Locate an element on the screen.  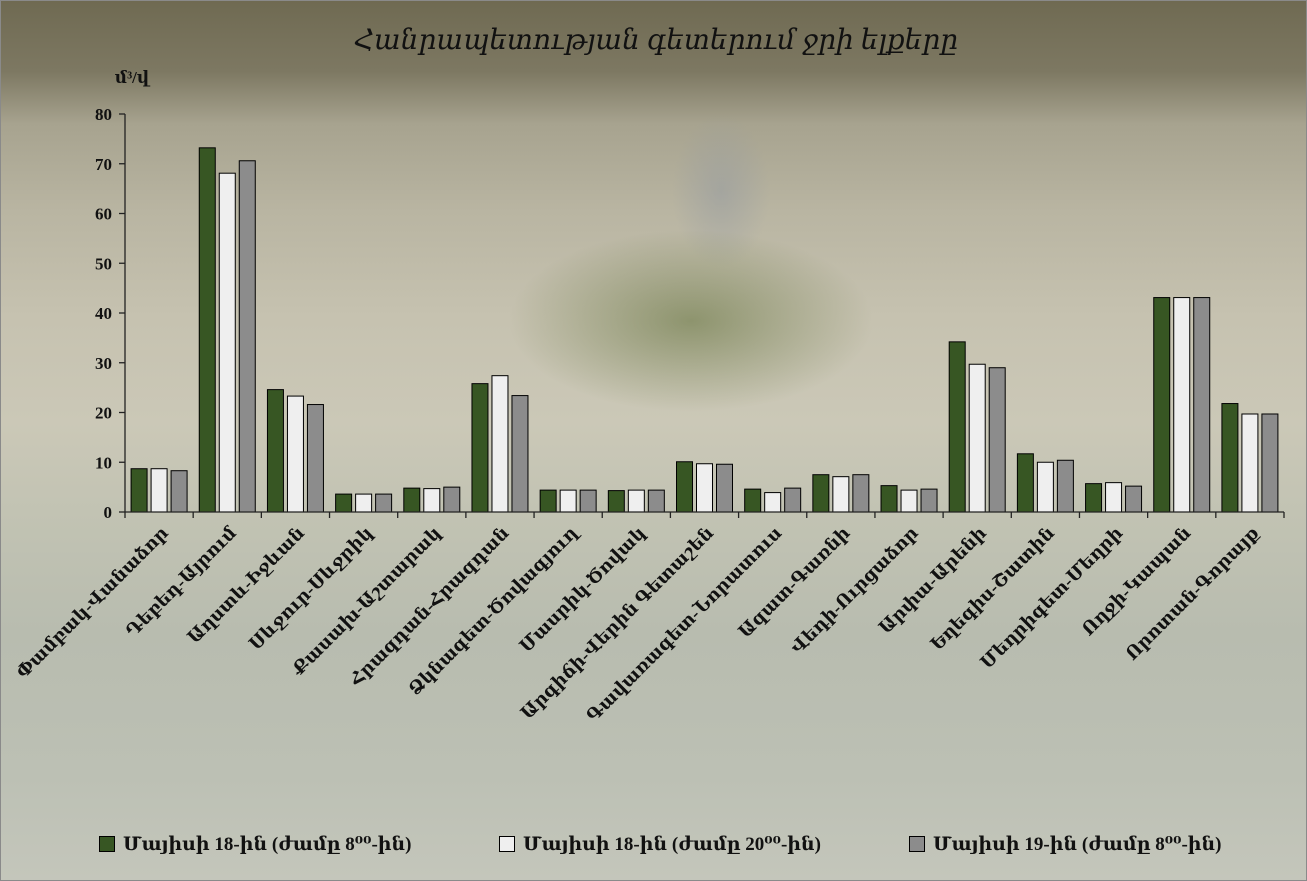
legend-label: Մայիսի 19-ին (ժամը 8⁰⁰-ին) is located at coordinates (1077, 844).